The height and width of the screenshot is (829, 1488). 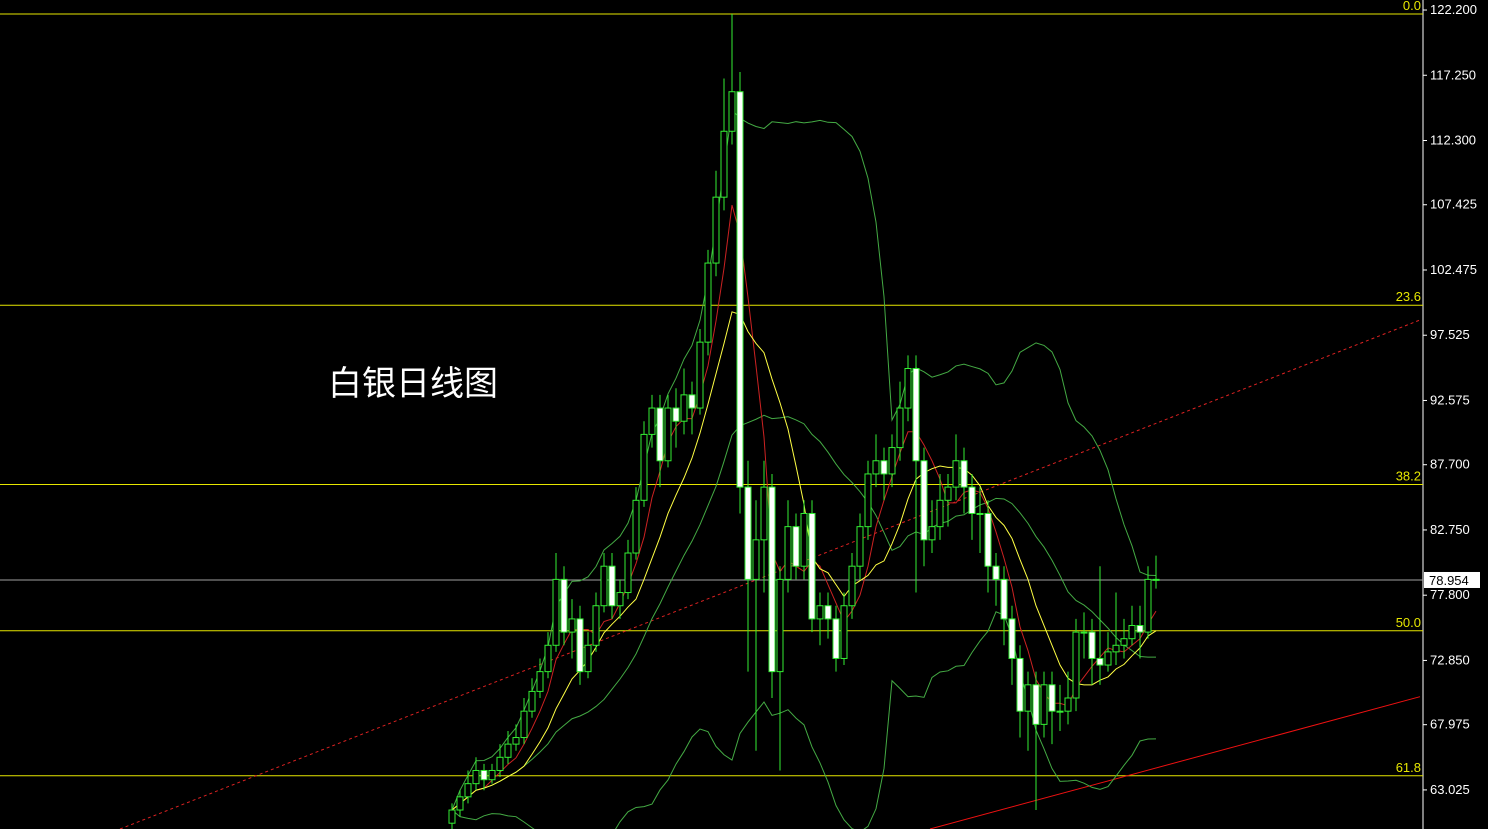 I want to click on y-tick-label: 97.525, so click(x=1450, y=334).